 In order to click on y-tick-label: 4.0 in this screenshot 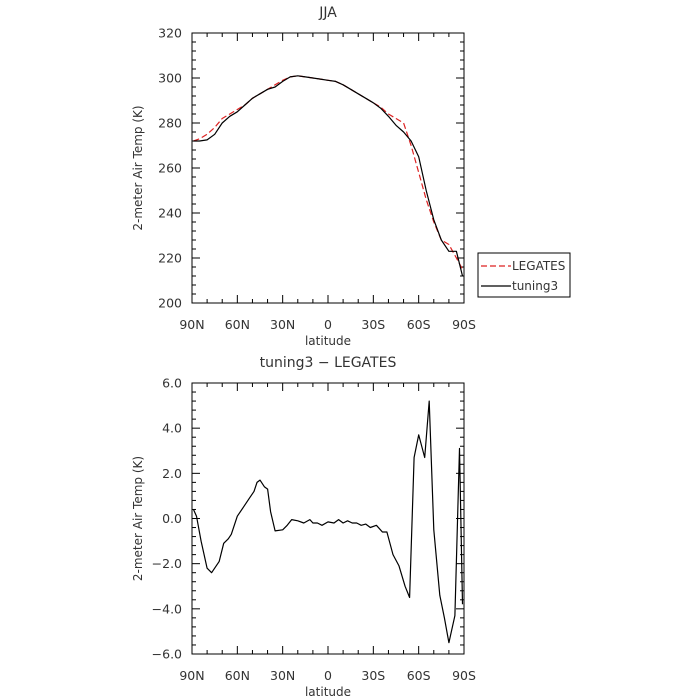, I will do `click(172, 428)`.